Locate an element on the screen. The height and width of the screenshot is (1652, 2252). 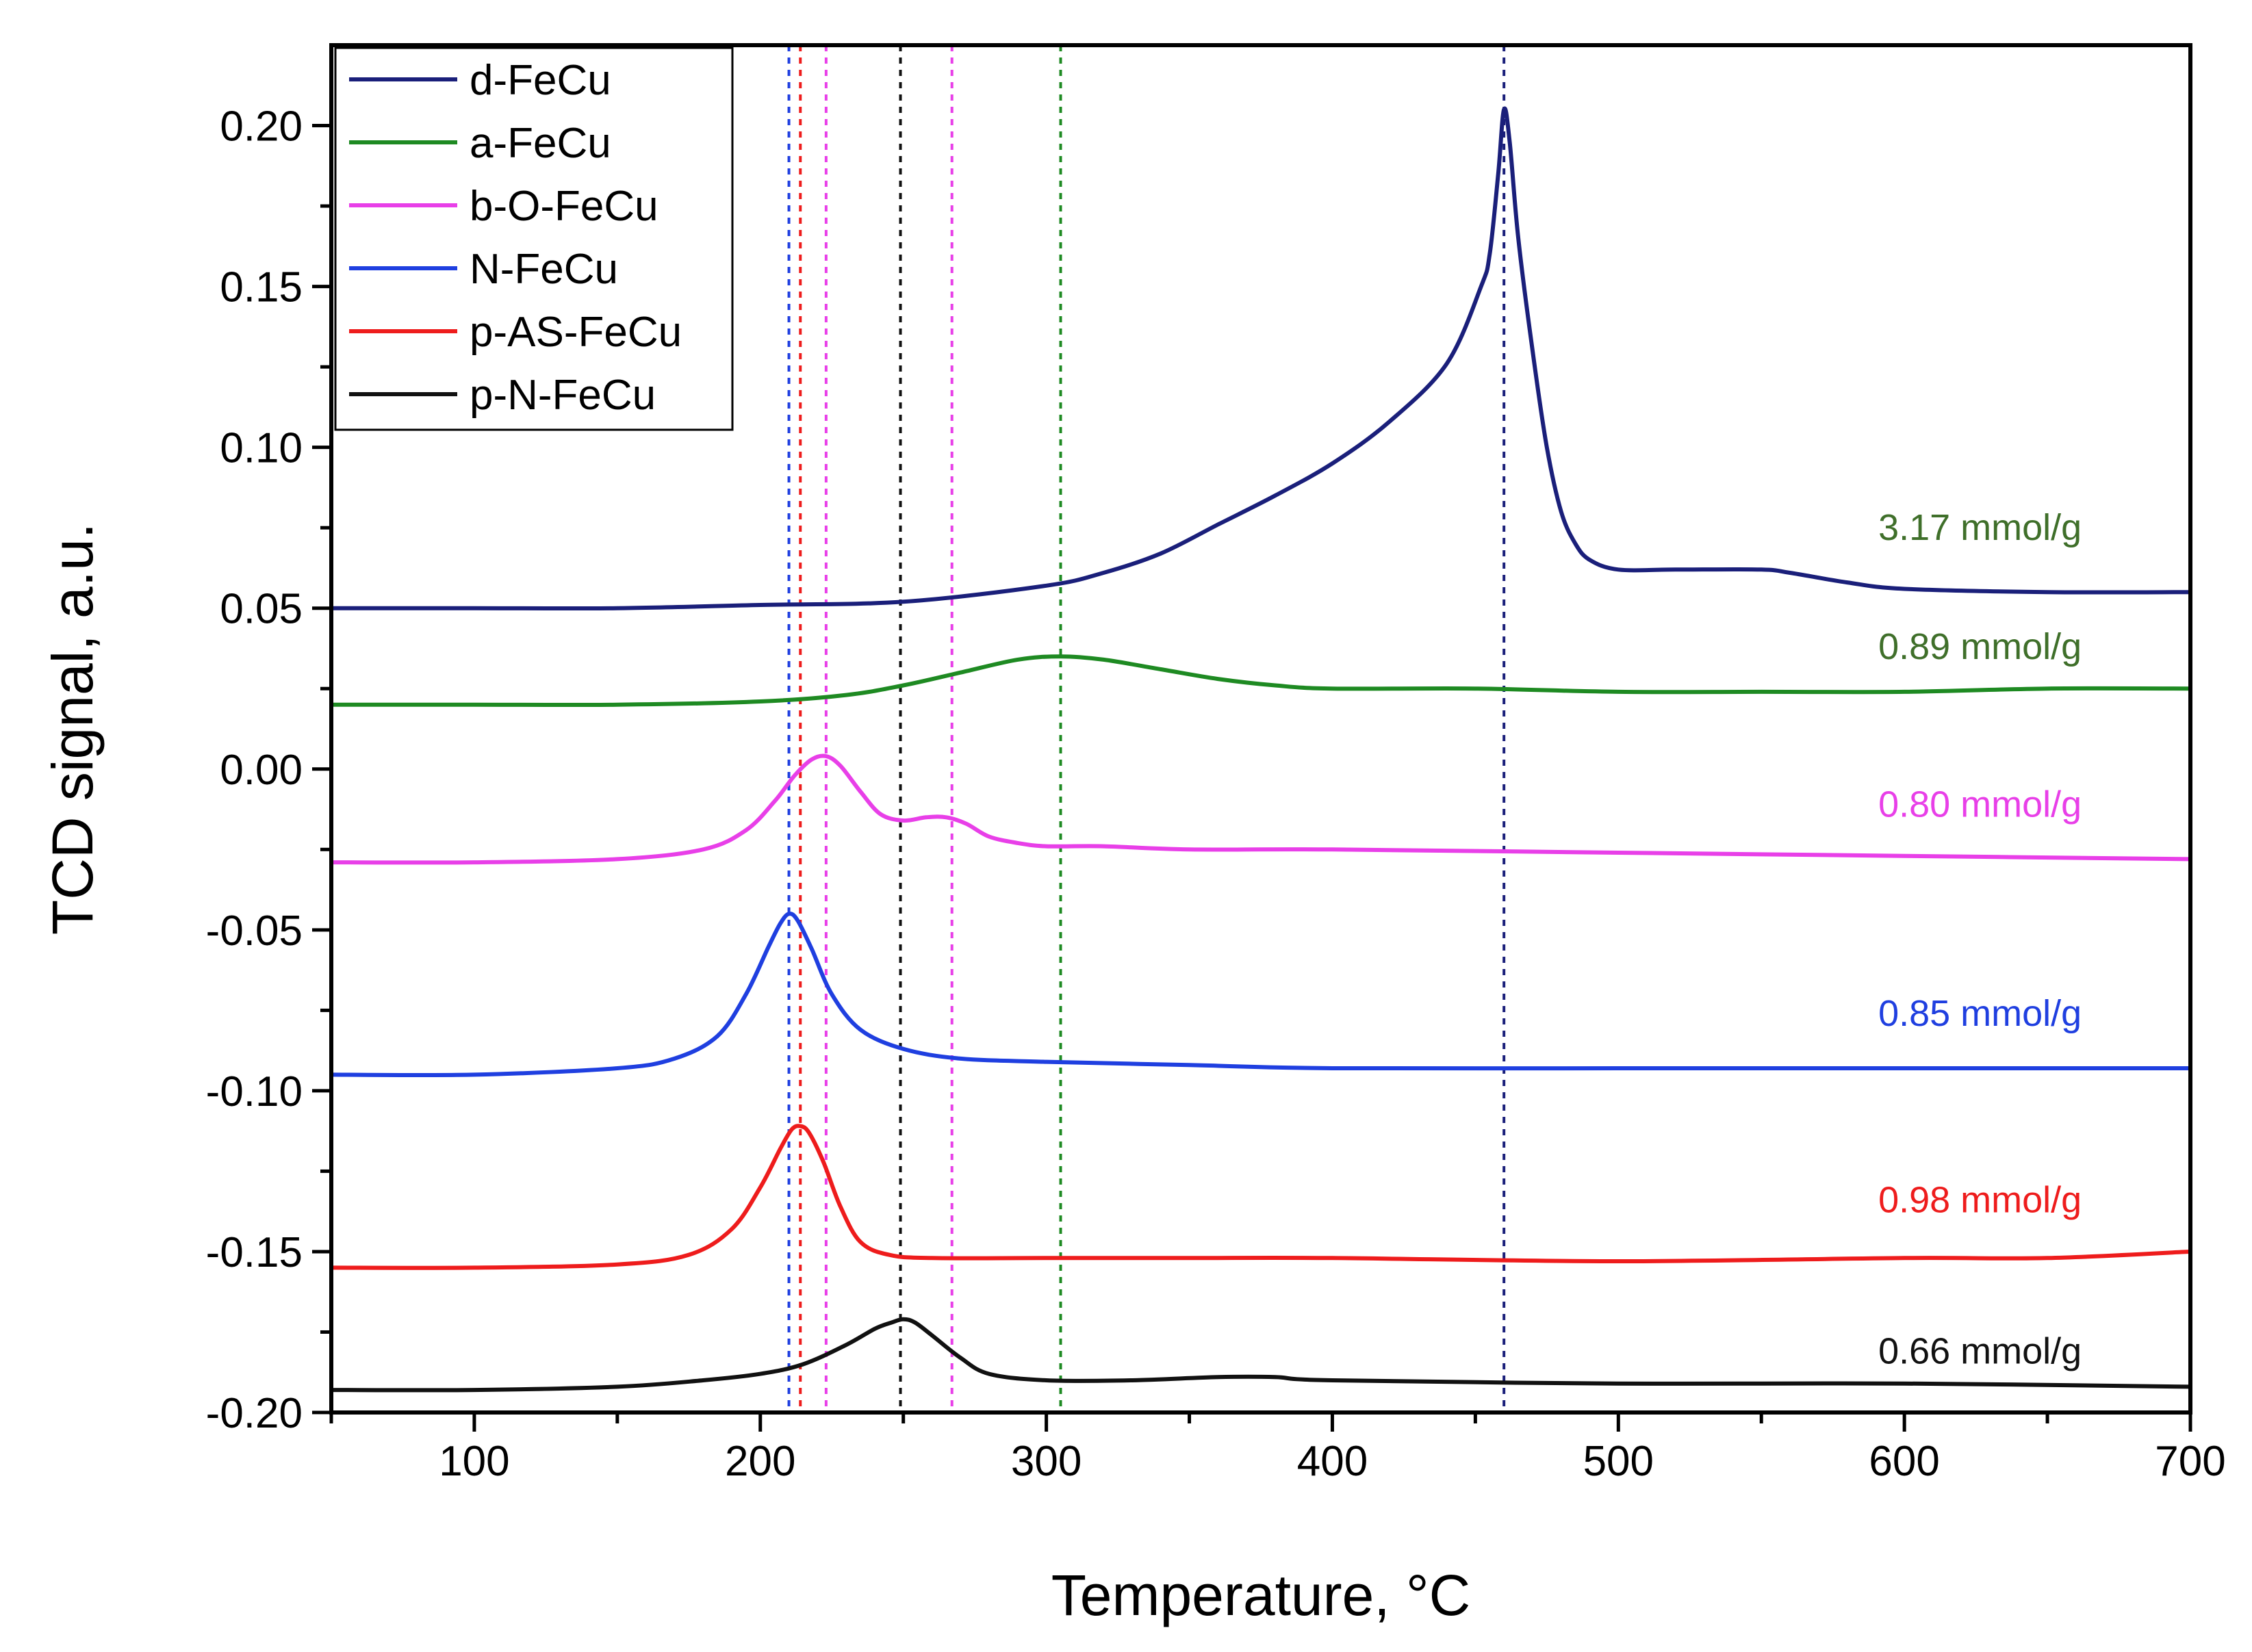
amount-annotation: 0.89 mmol/g is located at coordinates (1980, 647).